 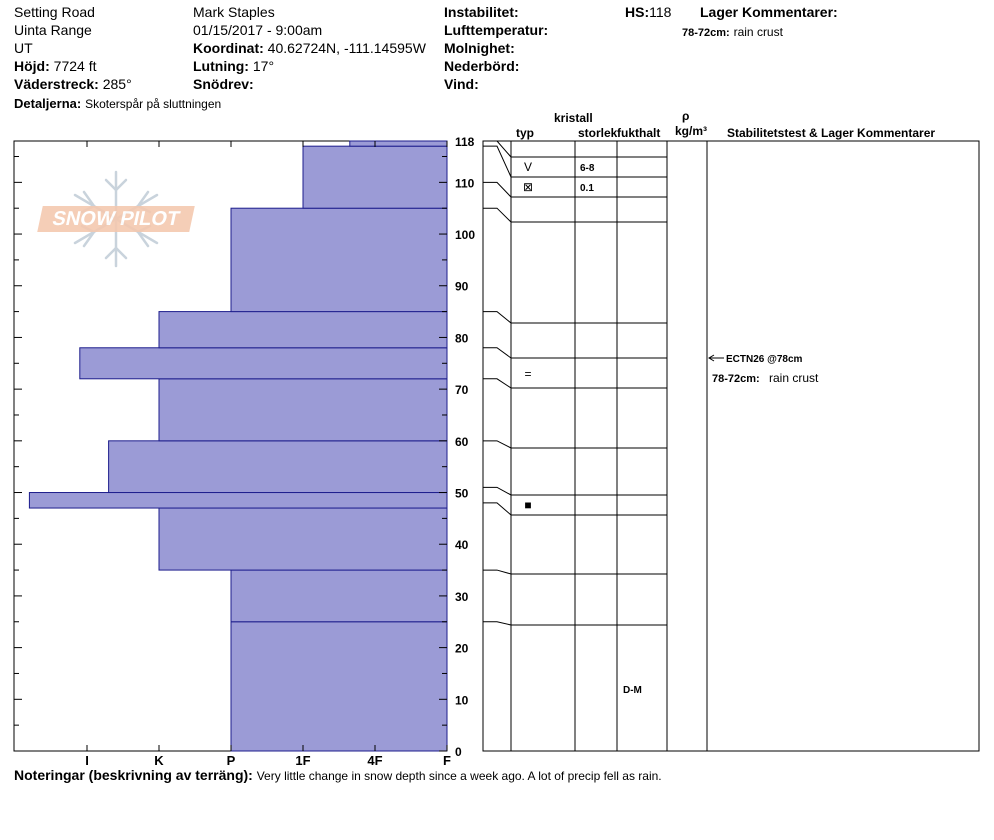 I want to click on hs-value: 118, so click(x=660, y=12).